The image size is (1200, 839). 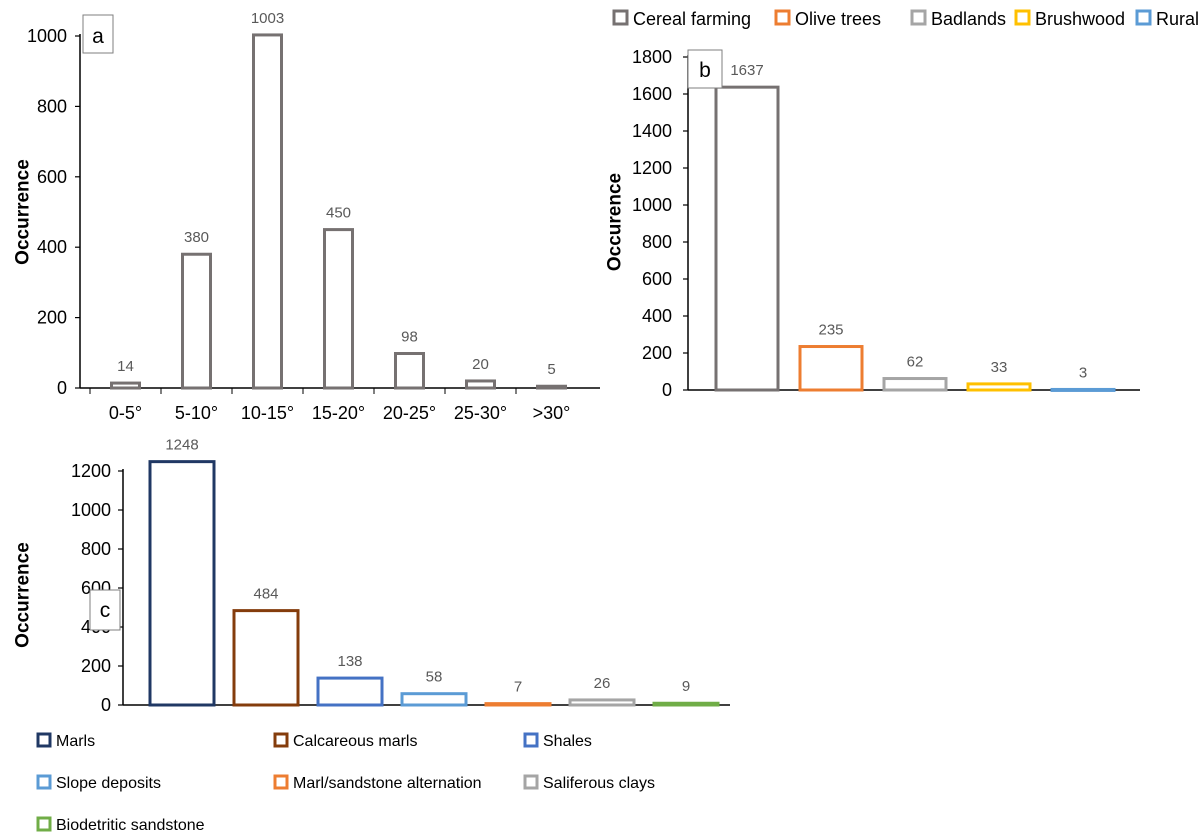 What do you see at coordinates (387, 783) in the screenshot?
I see `legend-entry: Marl/sandstone alternation` at bounding box center [387, 783].